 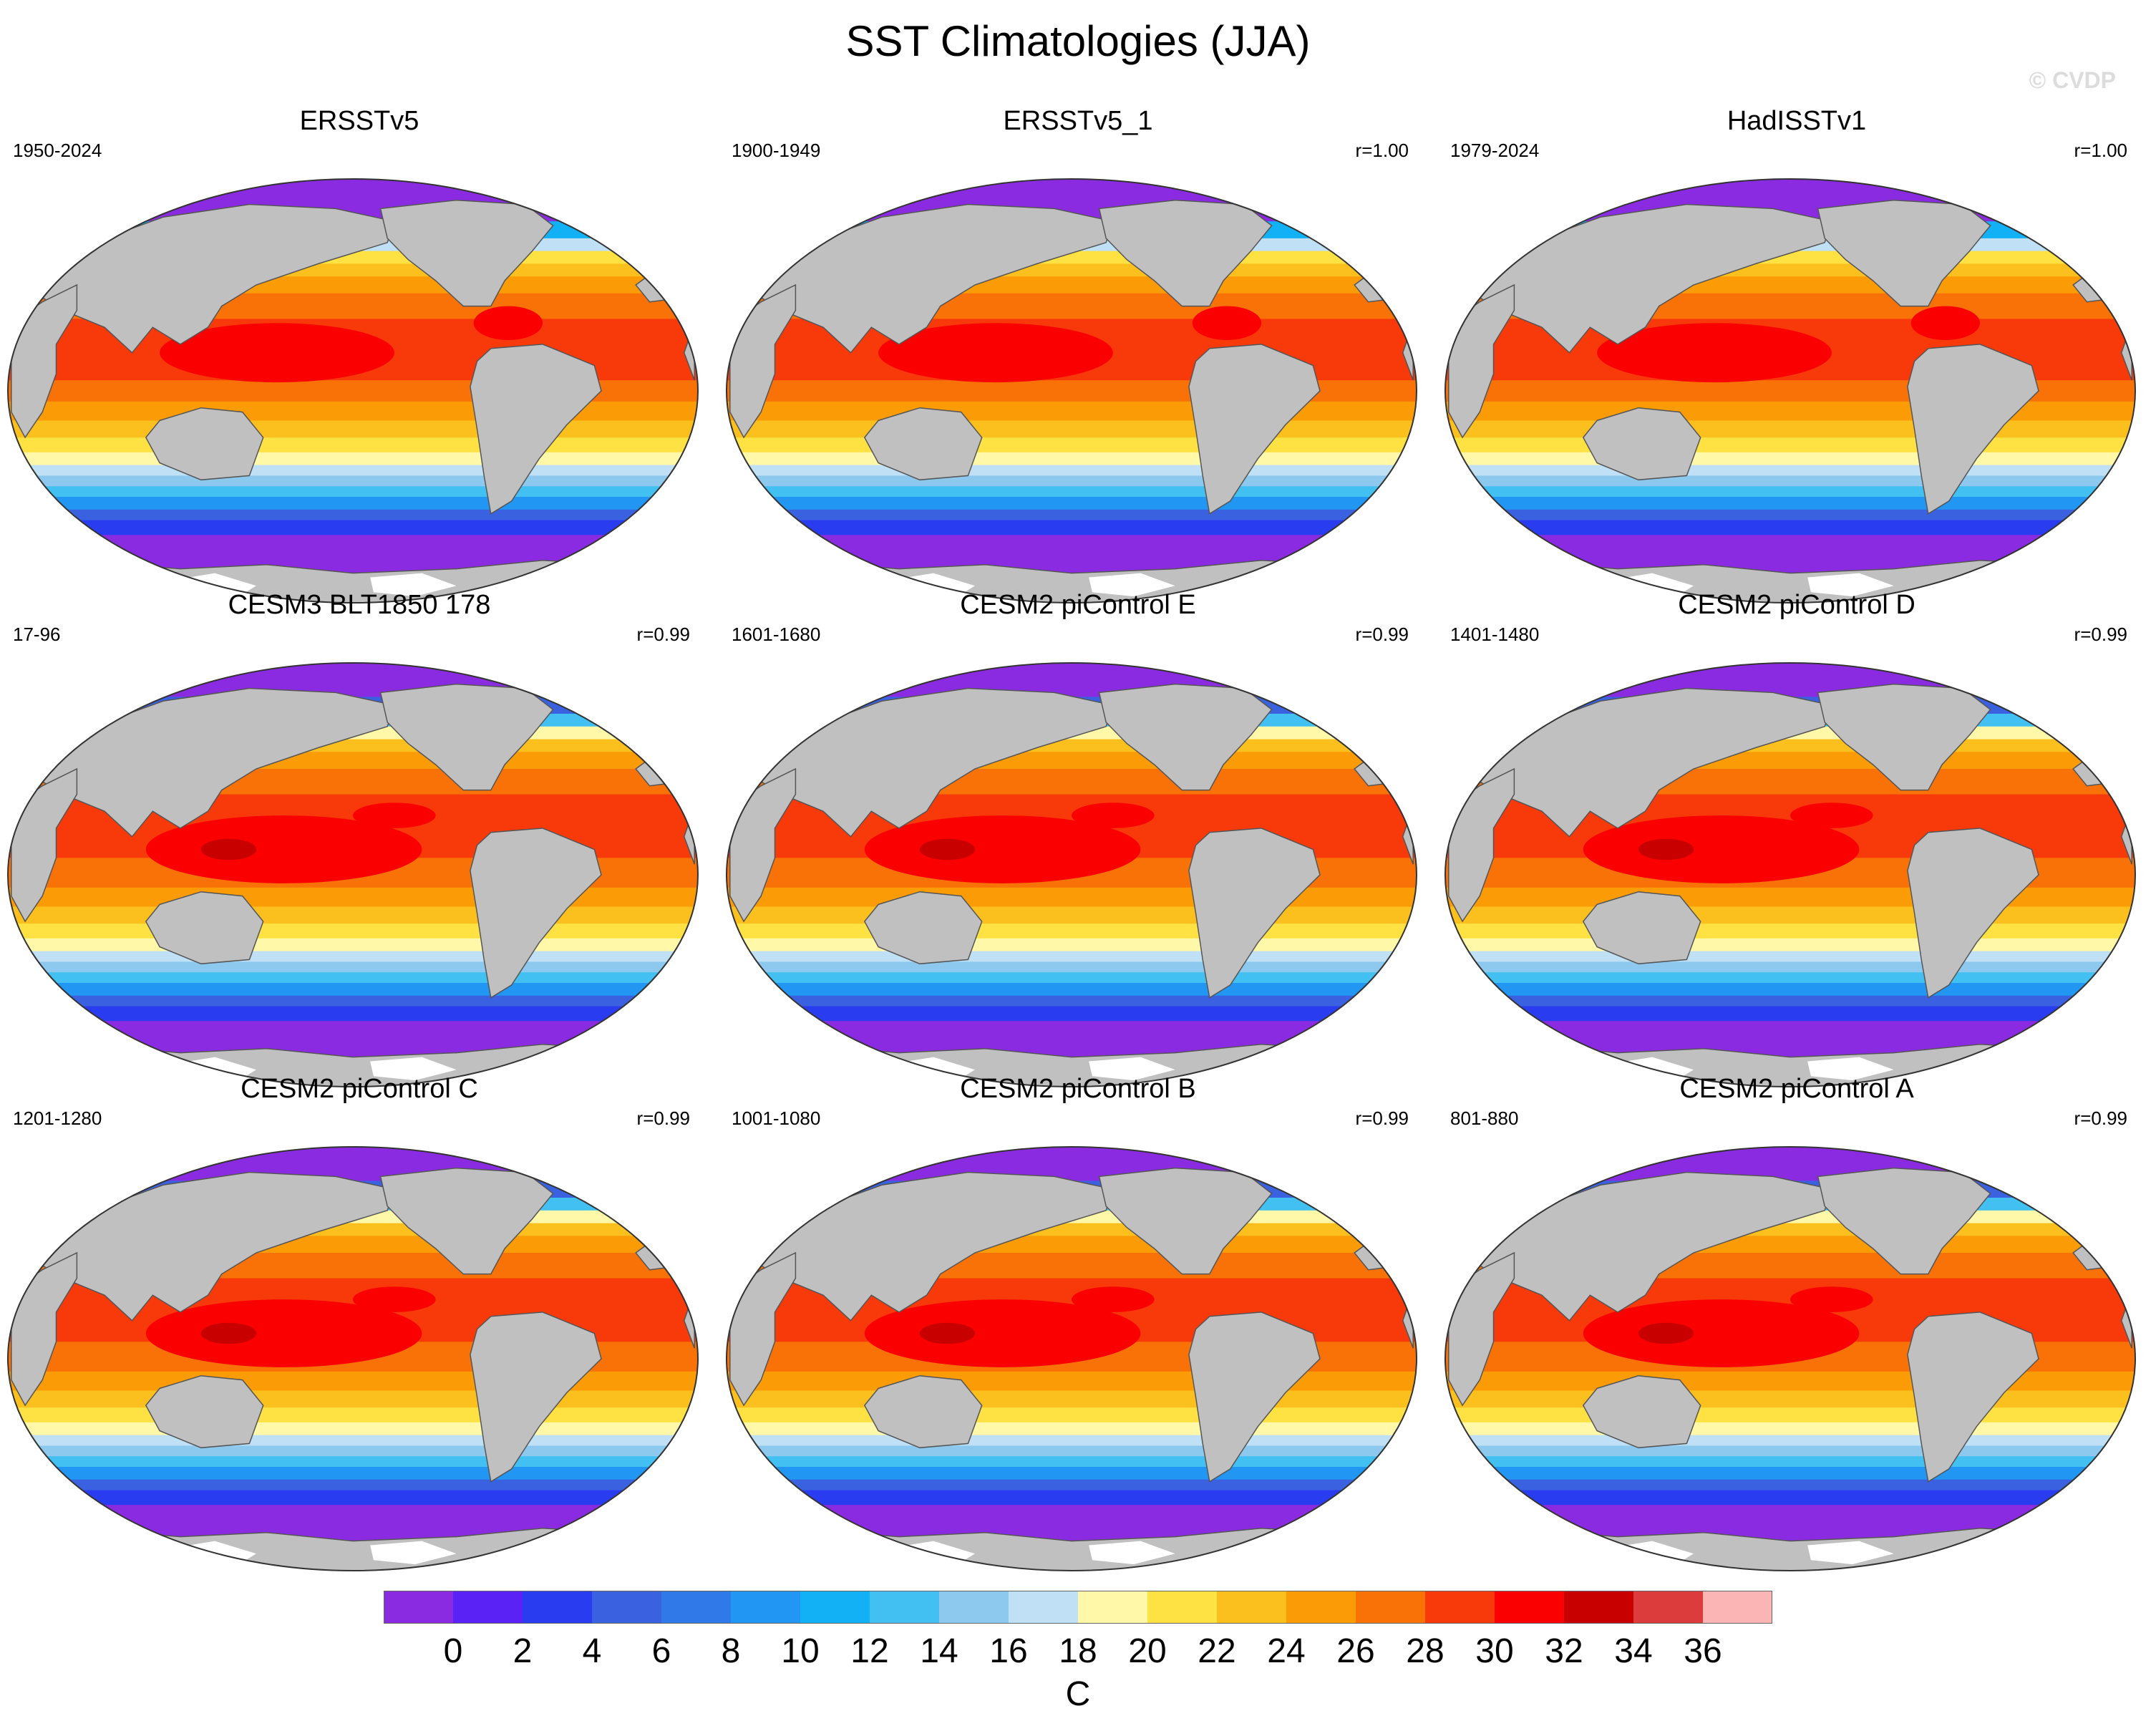 I want to click on colorbar-tick-label: 20, so click(x=1147, y=1651).